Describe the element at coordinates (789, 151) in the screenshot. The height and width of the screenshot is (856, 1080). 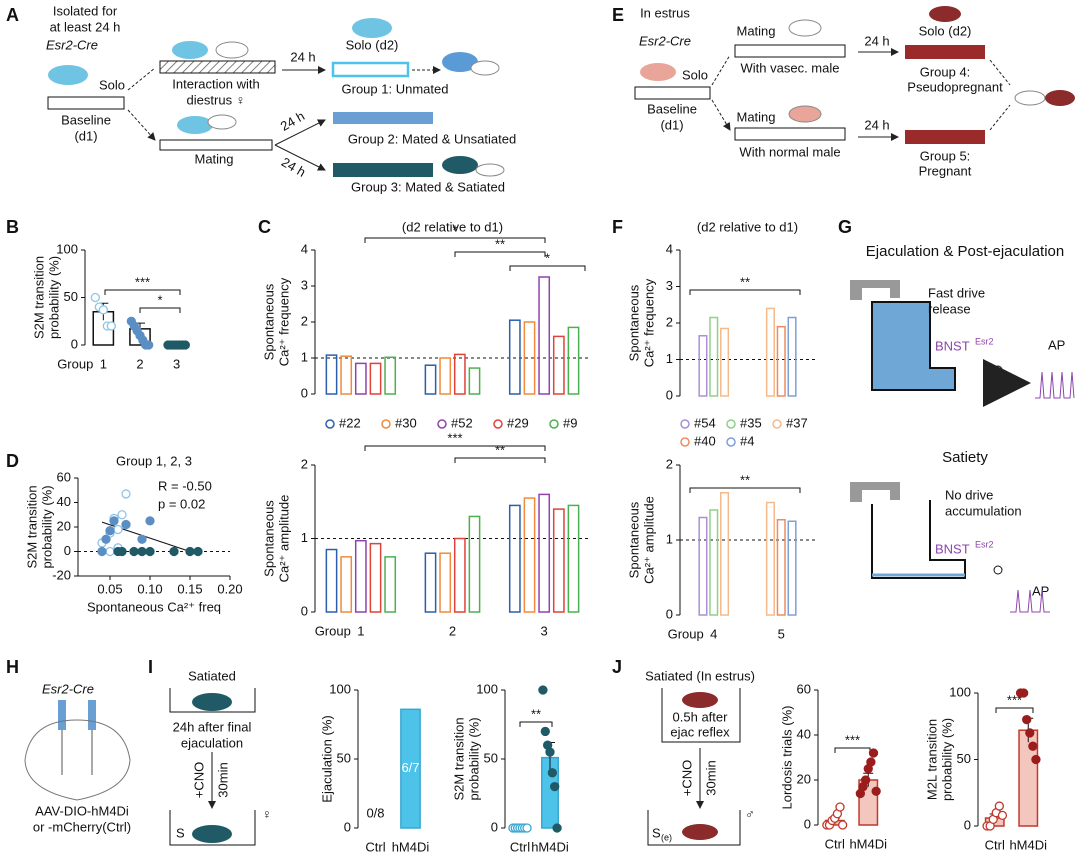
I see `label: With normal male` at that location.